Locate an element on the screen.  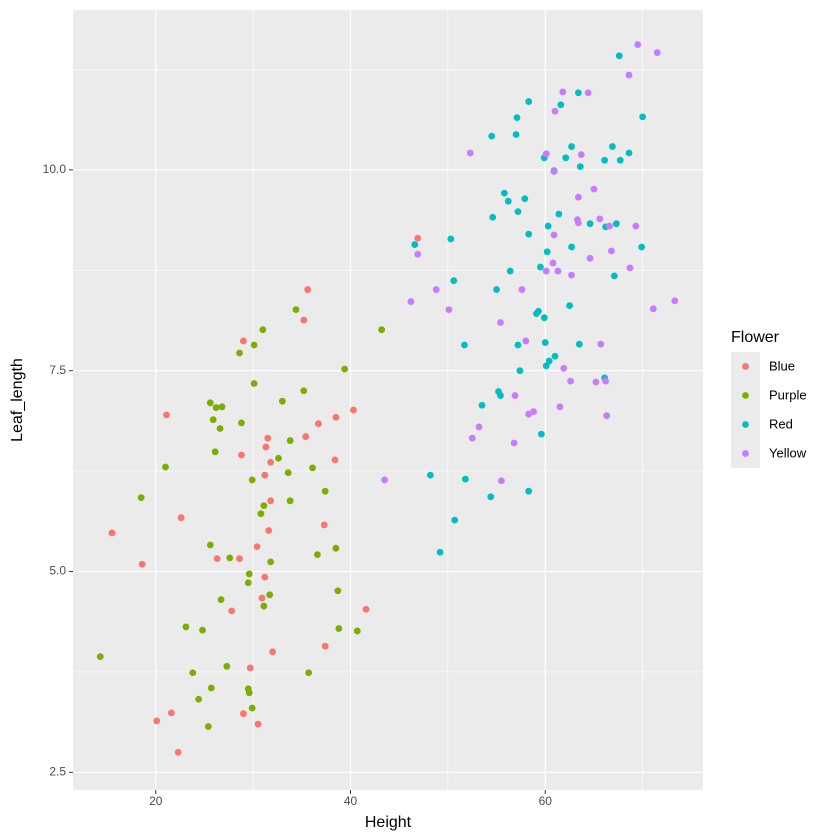
y-axis-title: Leaf_length is located at coordinates (17, 400).